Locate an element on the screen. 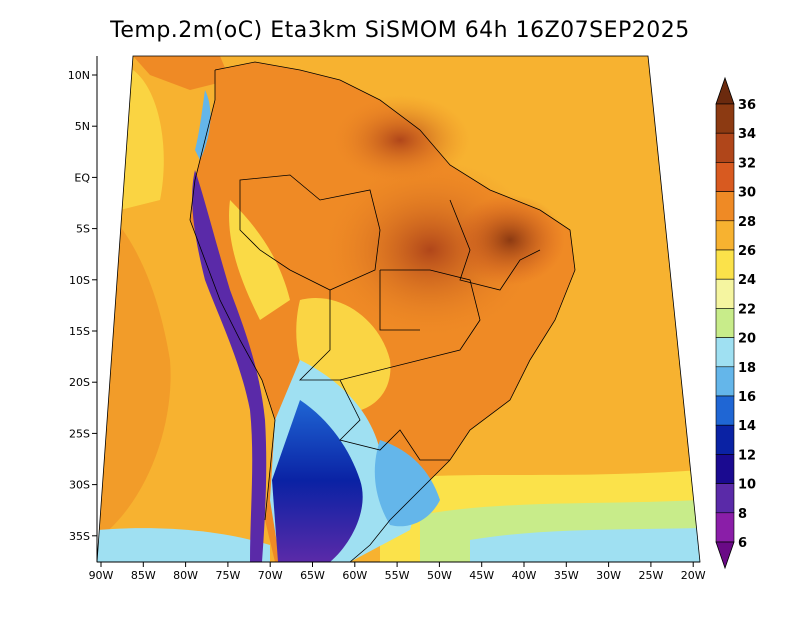 The width and height of the screenshot is (800, 618). colorbar-label: 20 is located at coordinates (747, 339).